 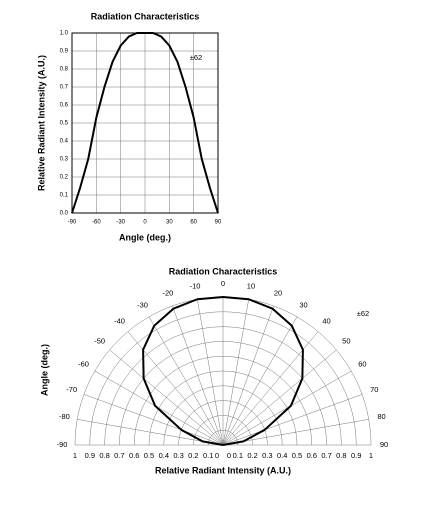 I want to click on y-tick-label: 0.6, so click(x=64, y=106).